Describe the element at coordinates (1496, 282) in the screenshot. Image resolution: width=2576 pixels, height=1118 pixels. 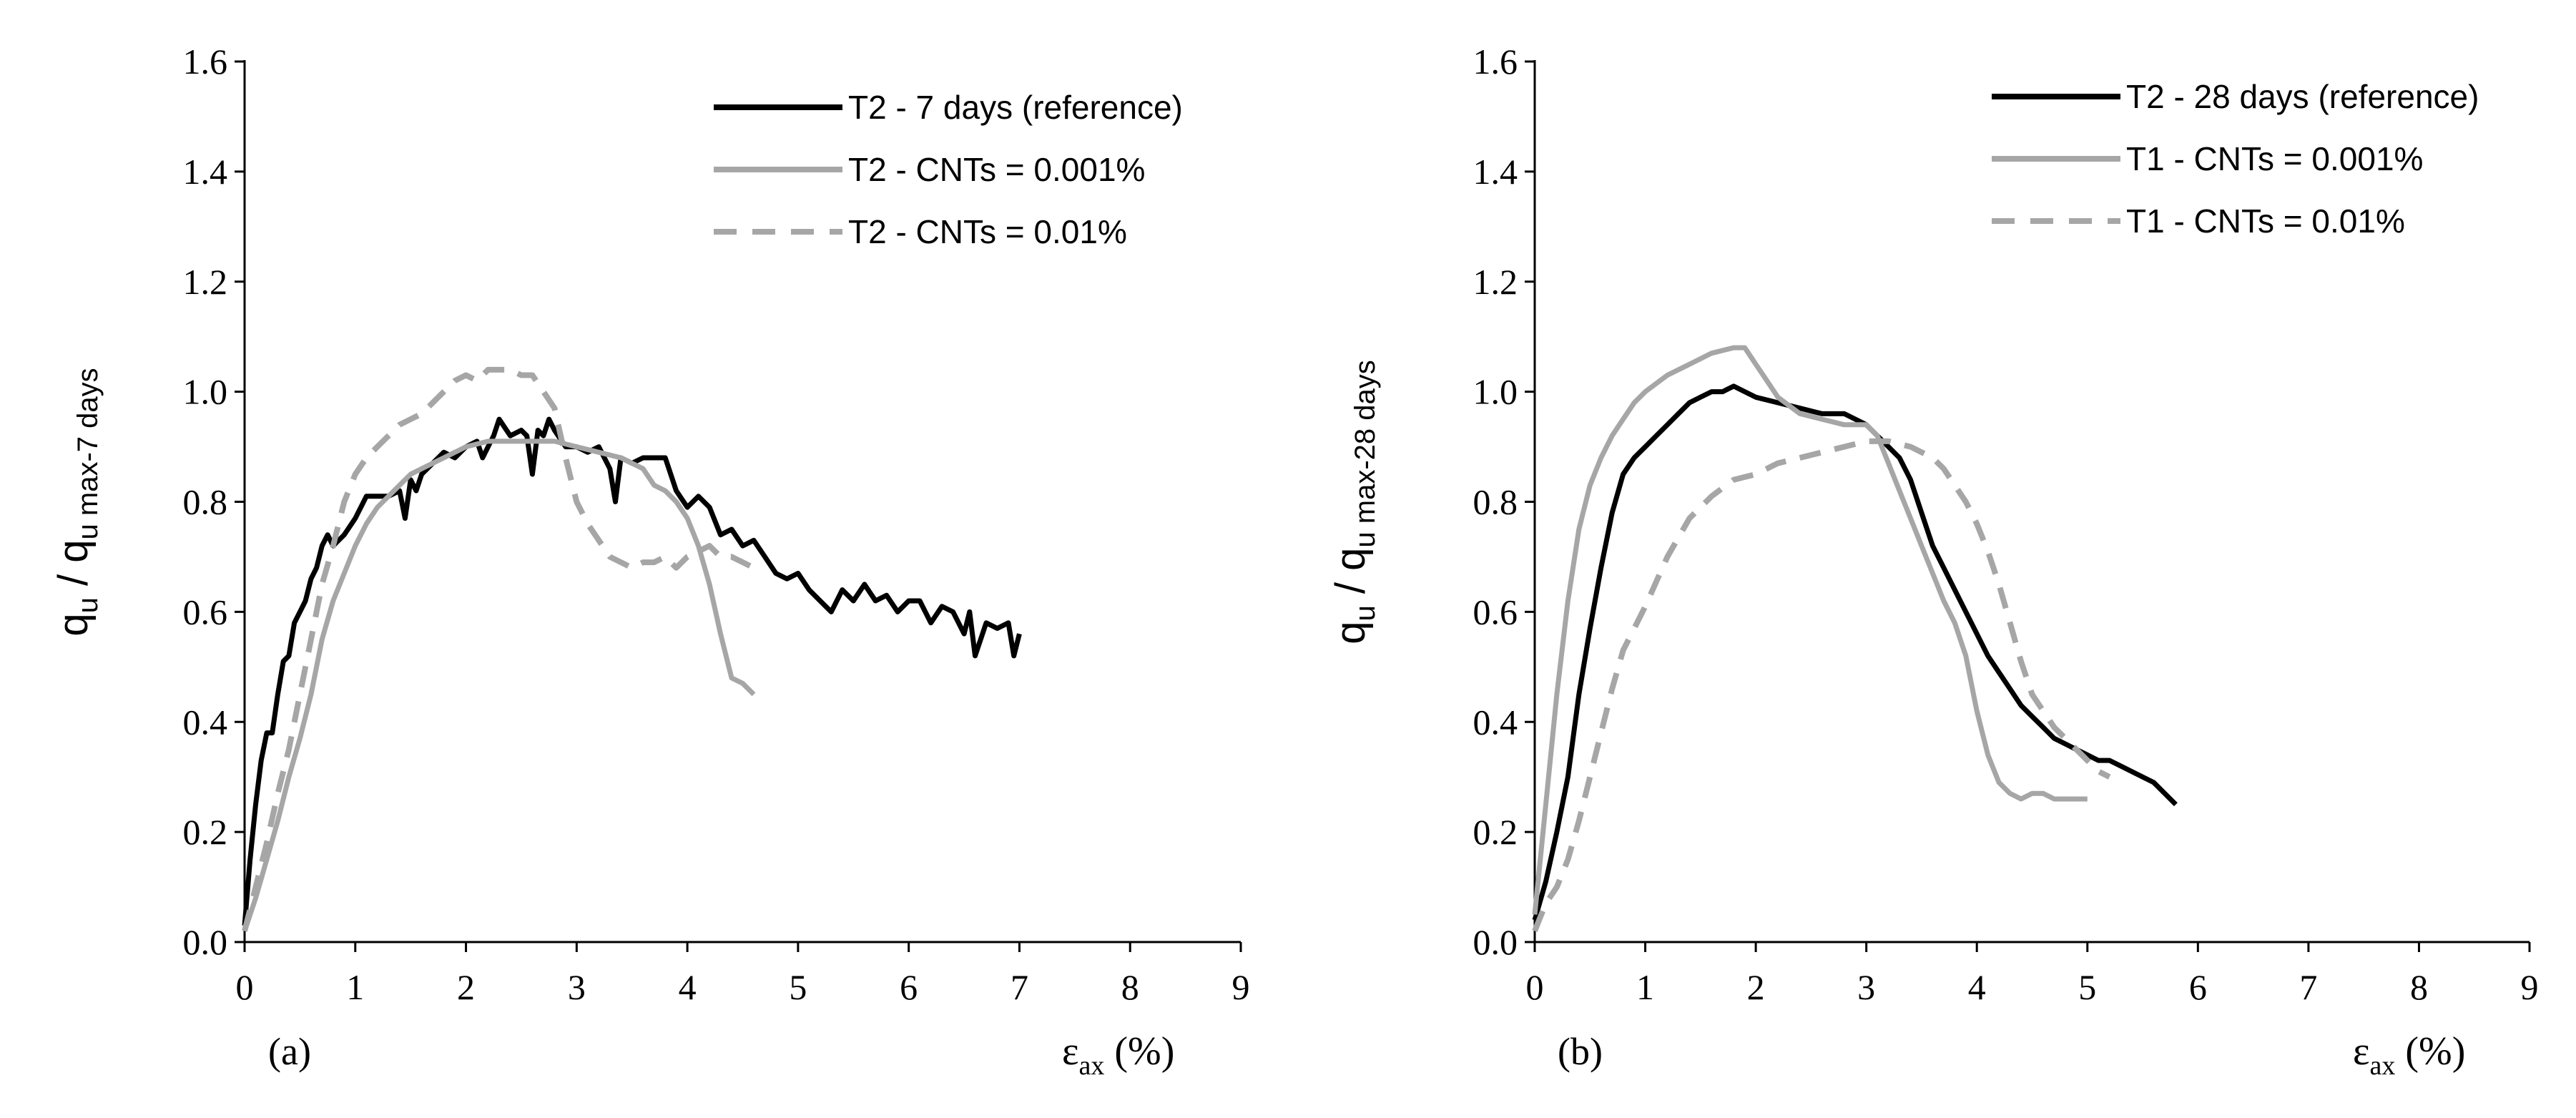
I see `chart-b-y-tick-label: 1.2` at that location.